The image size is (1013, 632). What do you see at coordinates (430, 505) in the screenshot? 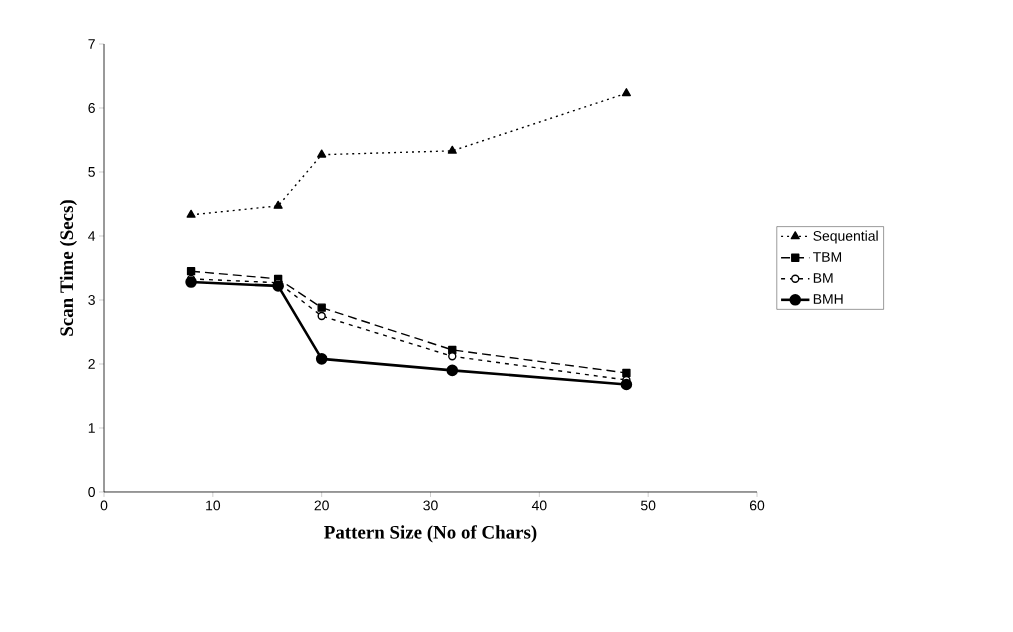
I see `x-tick-label: 30` at bounding box center [430, 505].